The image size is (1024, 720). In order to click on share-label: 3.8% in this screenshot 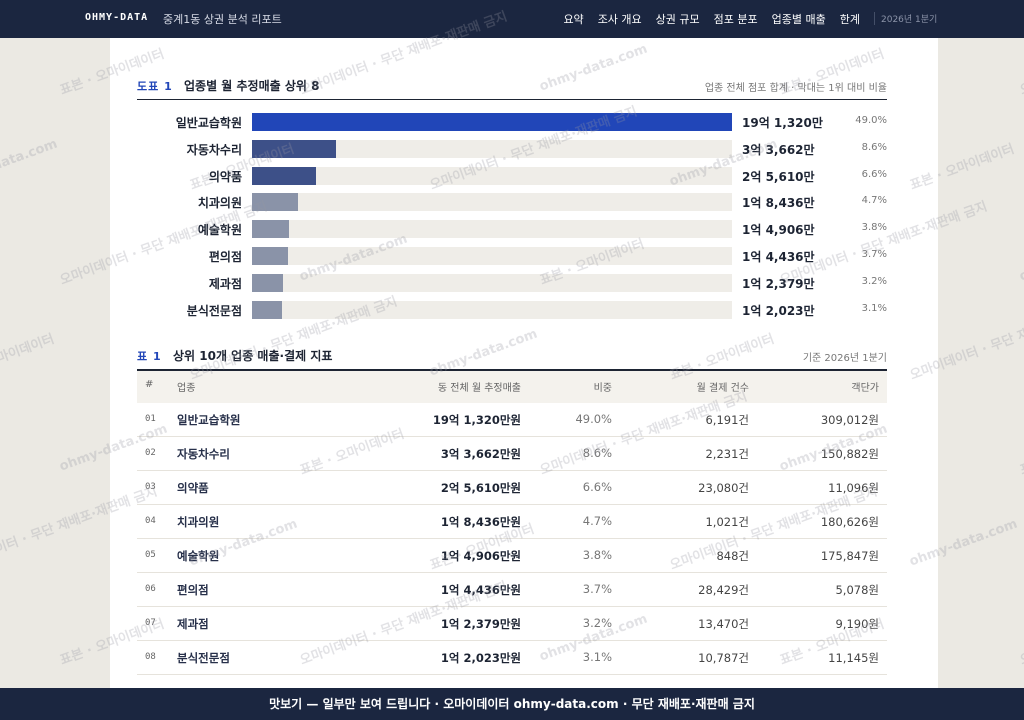, I will do `click(874, 228)`.